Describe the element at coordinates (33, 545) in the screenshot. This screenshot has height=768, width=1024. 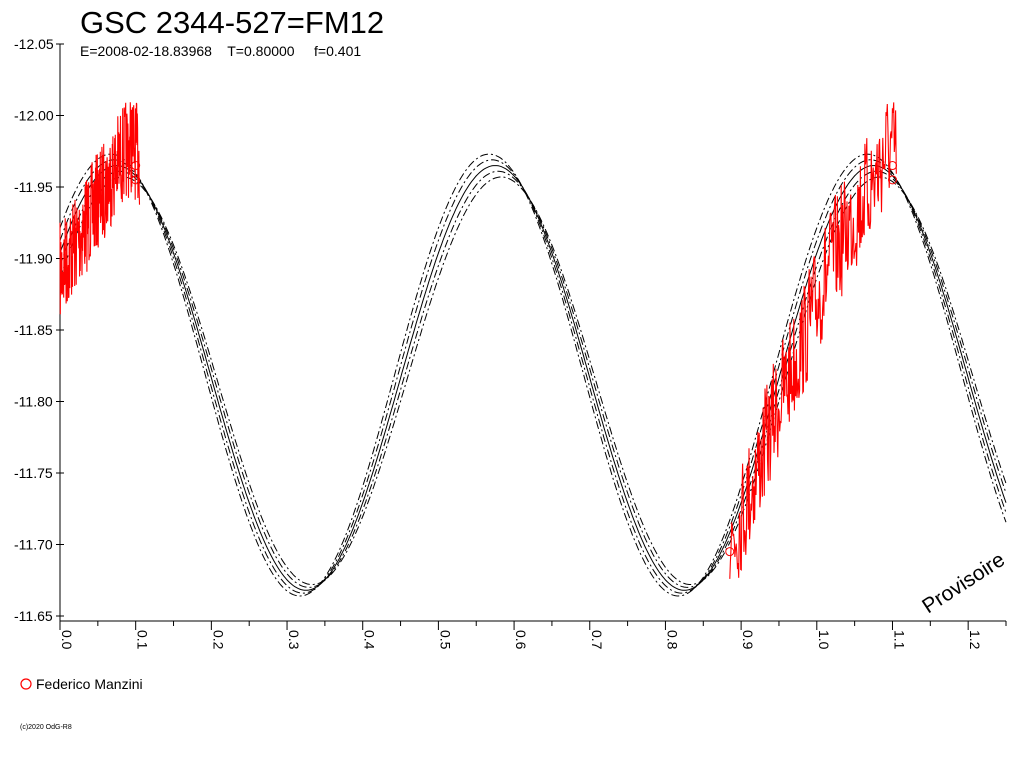
I see `y-tick-label: -11.70` at that location.